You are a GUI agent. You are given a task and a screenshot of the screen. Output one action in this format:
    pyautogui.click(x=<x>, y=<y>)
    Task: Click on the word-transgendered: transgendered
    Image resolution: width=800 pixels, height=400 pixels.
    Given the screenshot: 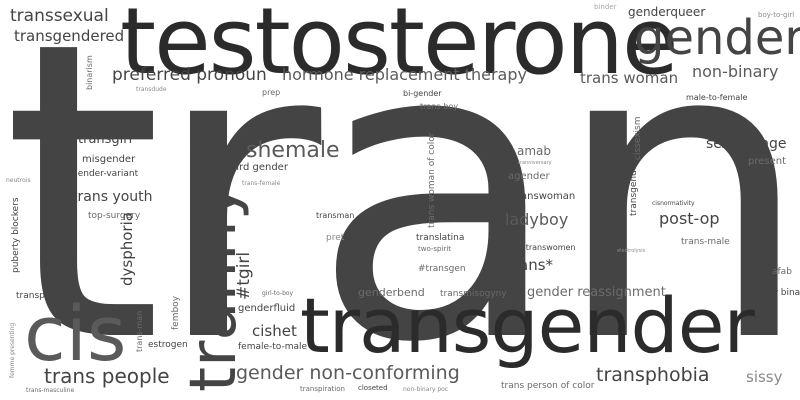 What is the action you would take?
    pyautogui.click(x=69, y=36)
    